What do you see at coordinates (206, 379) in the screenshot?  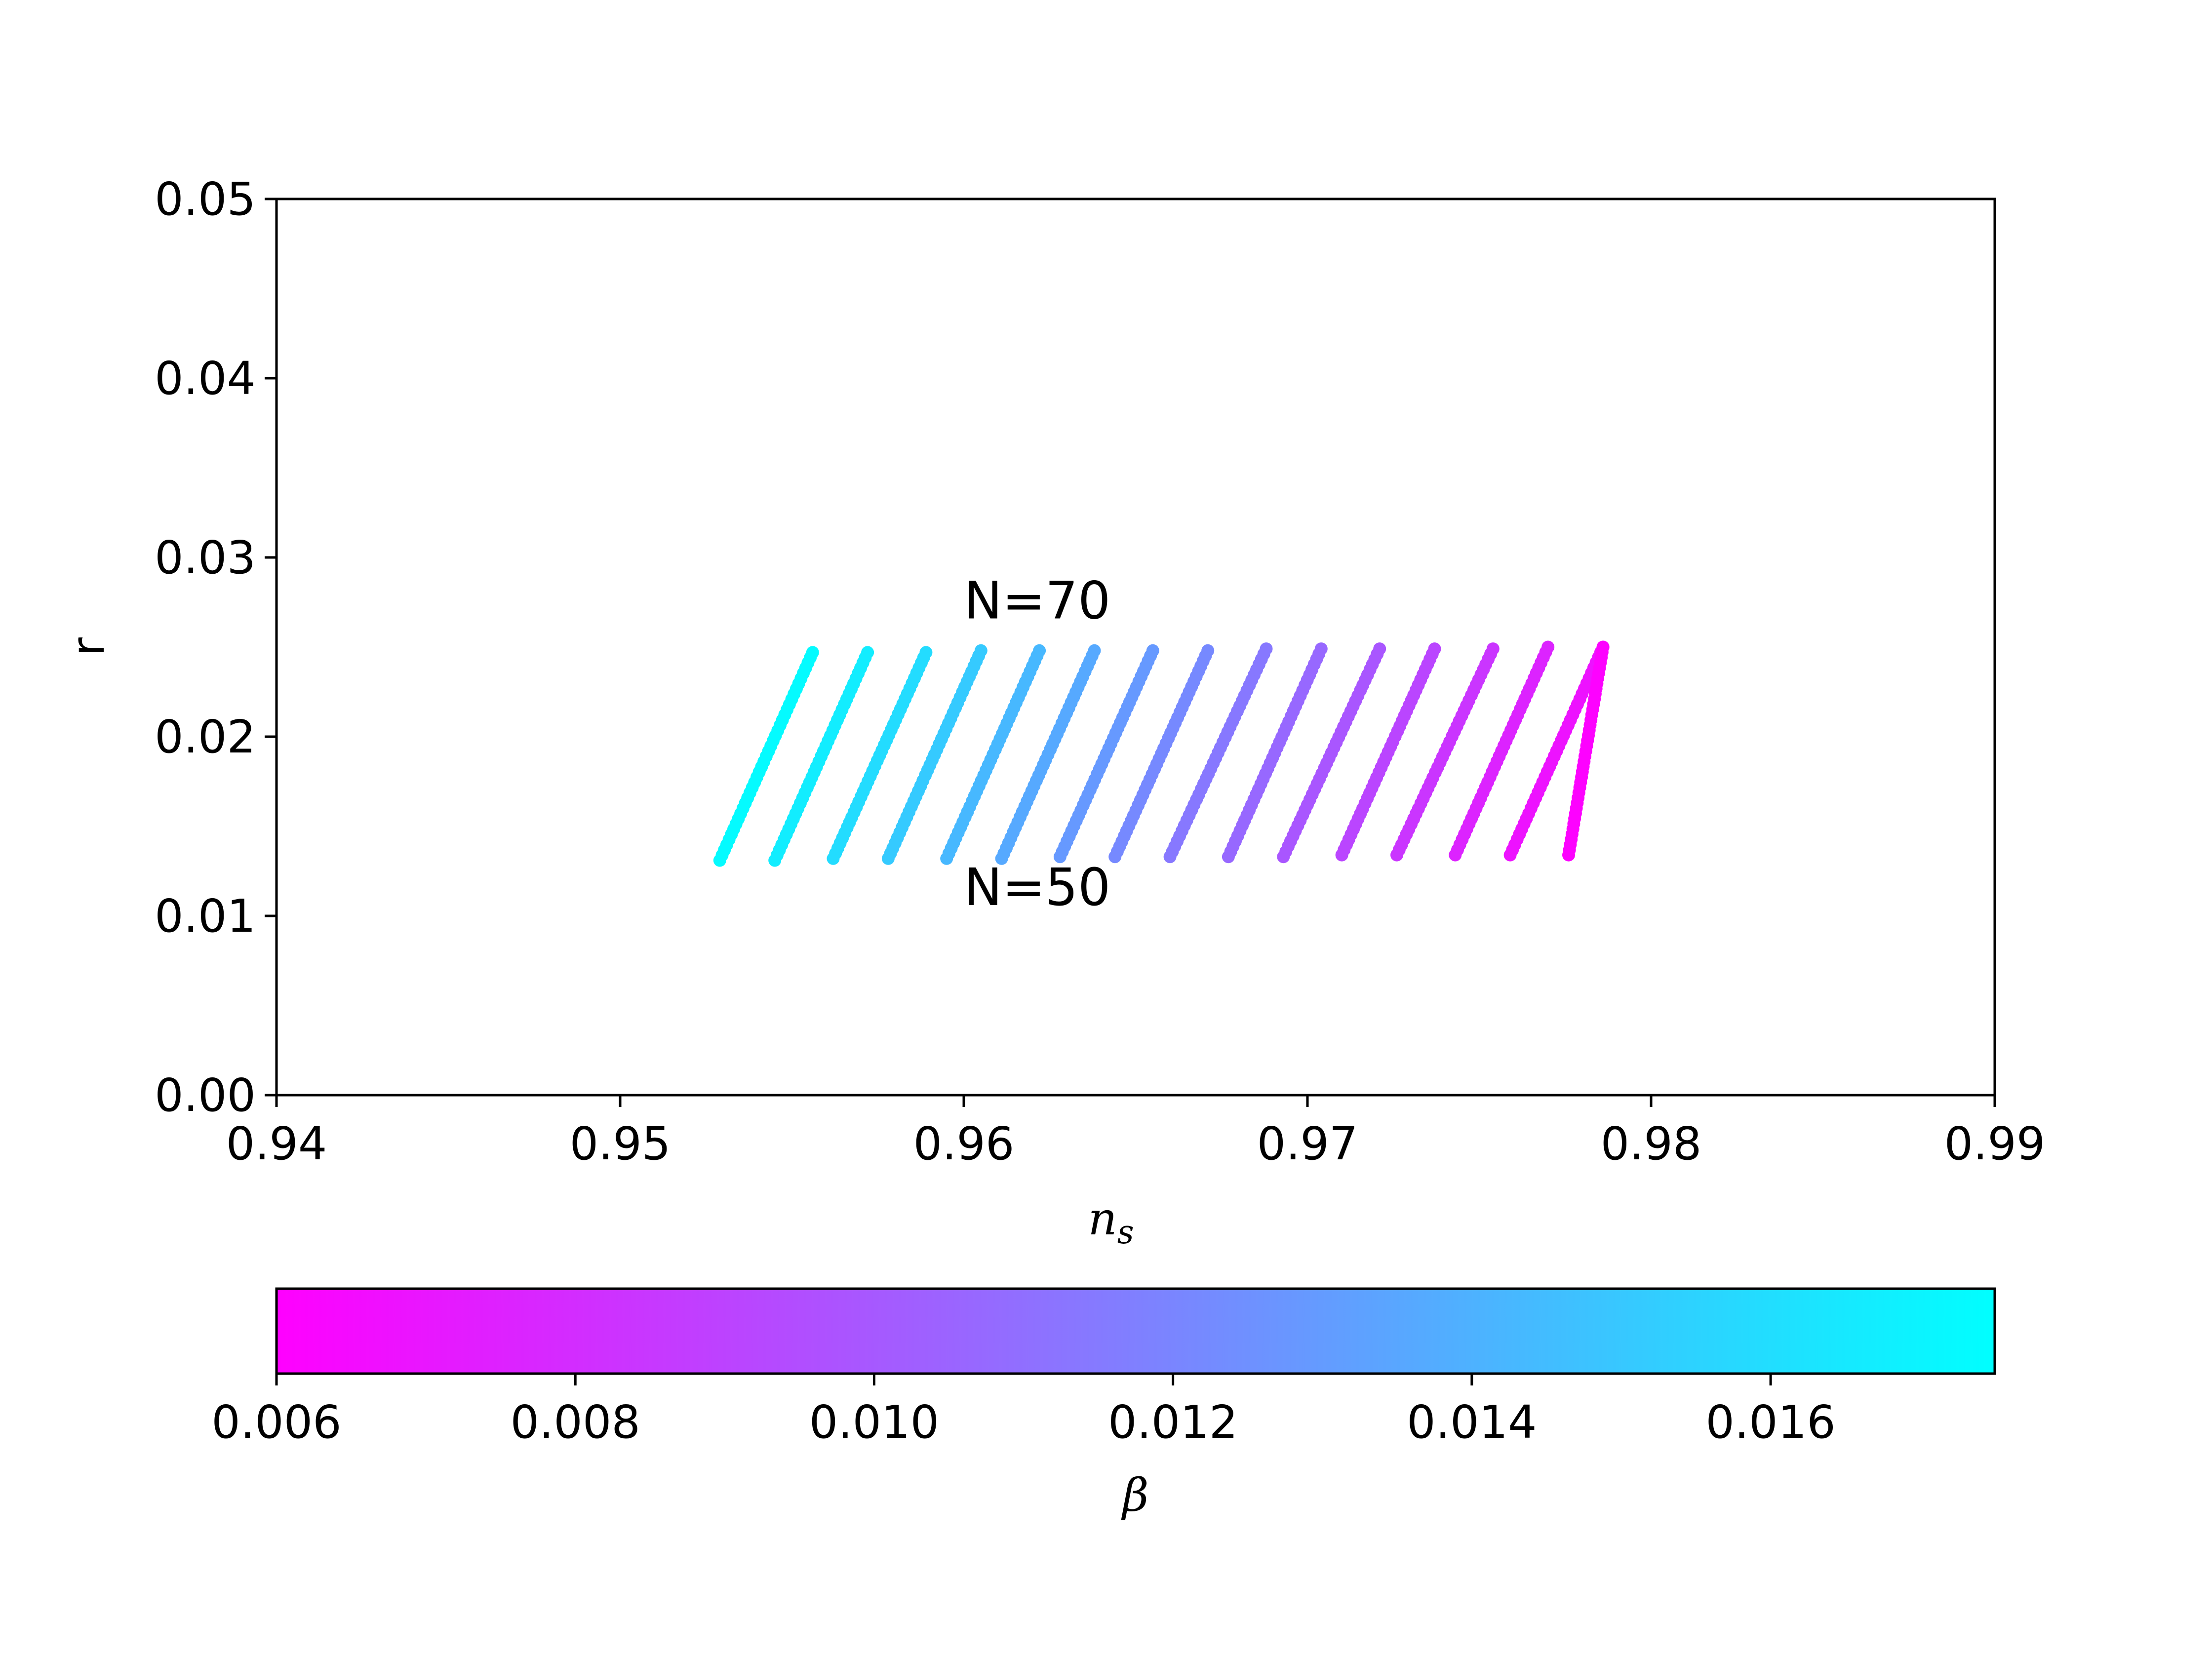 I see `y-tick-label: 0.04` at bounding box center [206, 379].